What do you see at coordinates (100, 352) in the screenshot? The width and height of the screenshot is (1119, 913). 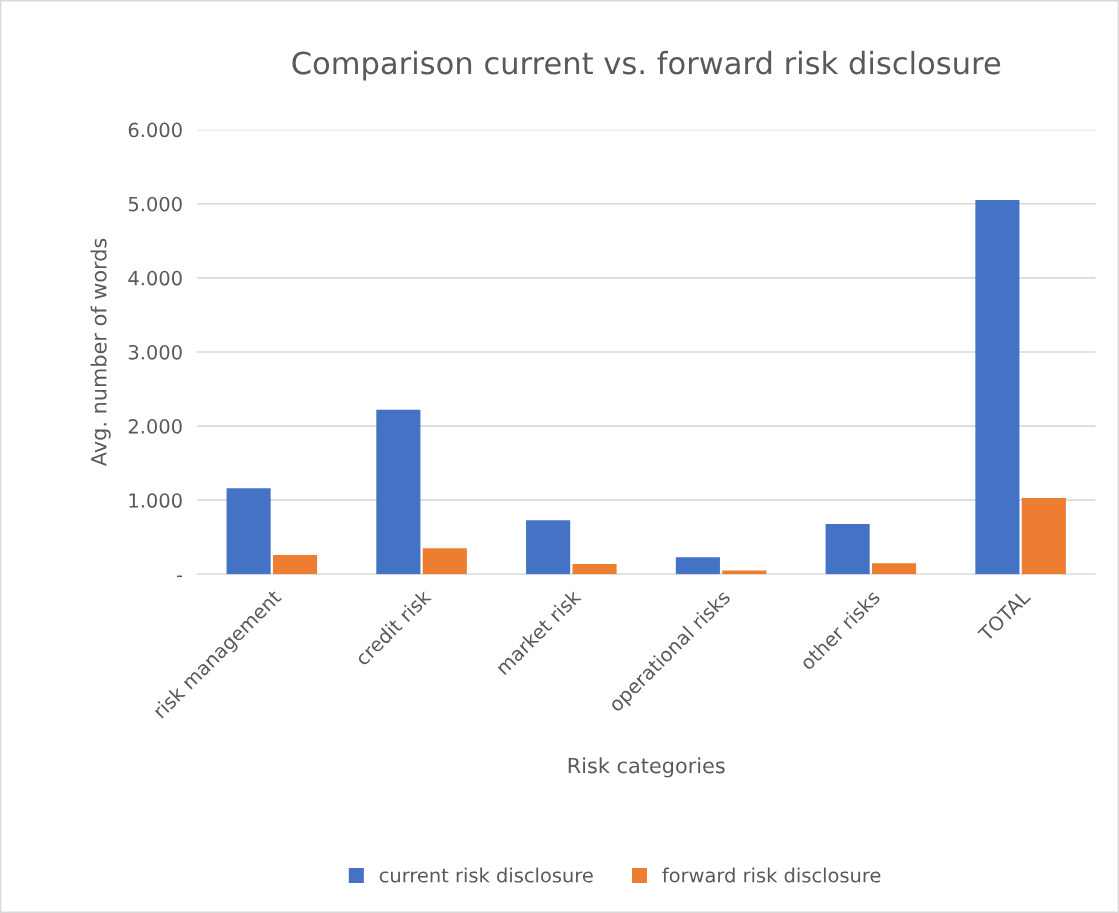 I see `y-axis-title: Avg. number of words` at bounding box center [100, 352].